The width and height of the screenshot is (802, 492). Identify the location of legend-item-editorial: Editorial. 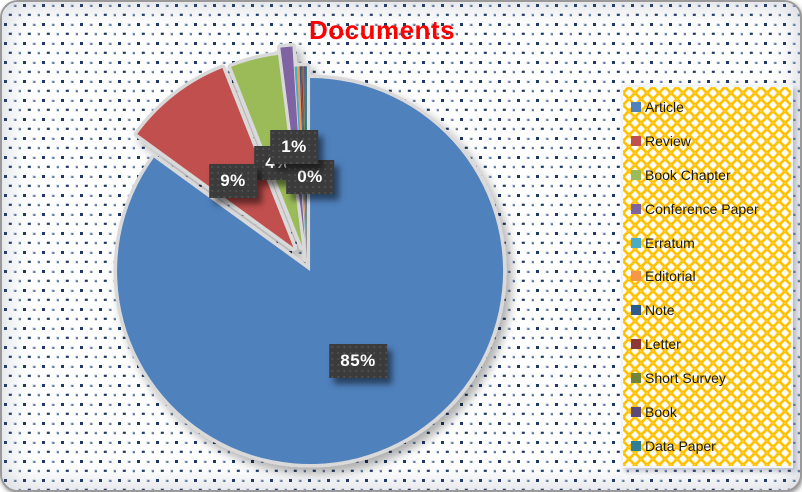
(709, 276).